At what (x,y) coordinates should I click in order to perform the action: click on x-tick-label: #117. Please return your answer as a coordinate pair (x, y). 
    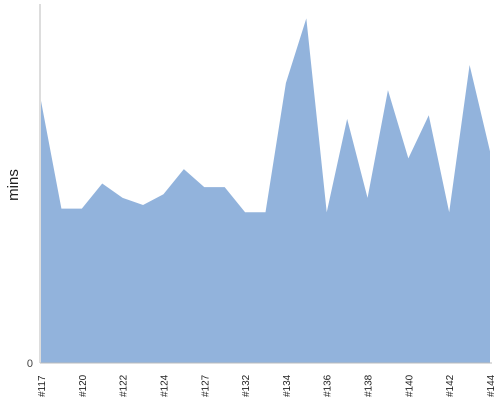
    Looking at the image, I should click on (42, 386).